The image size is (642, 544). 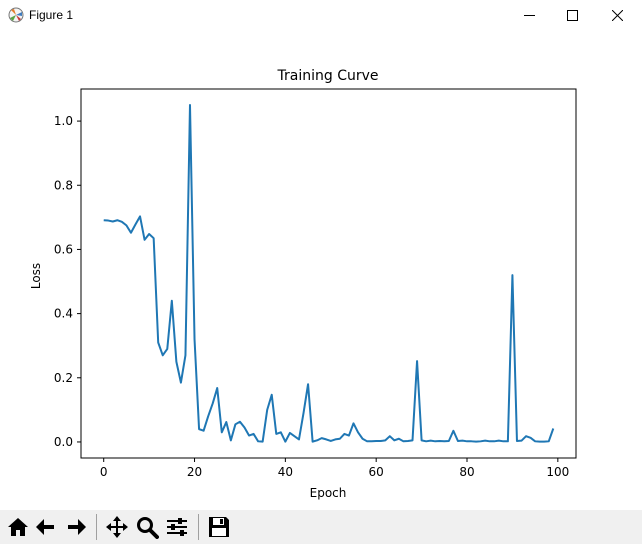 I want to click on pan-button, so click(x=117, y=527).